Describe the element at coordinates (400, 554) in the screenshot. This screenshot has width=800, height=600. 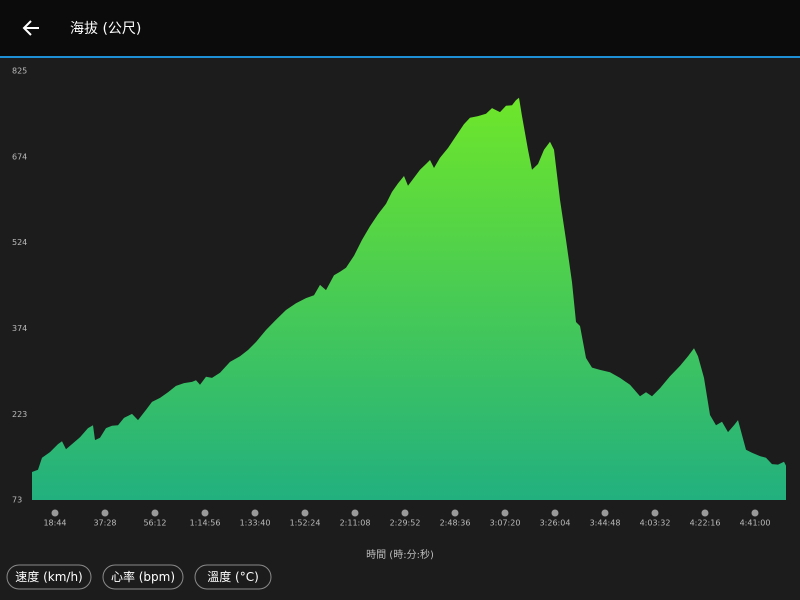
I see `x-axis-label: 時間 (時:分:秒)` at that location.